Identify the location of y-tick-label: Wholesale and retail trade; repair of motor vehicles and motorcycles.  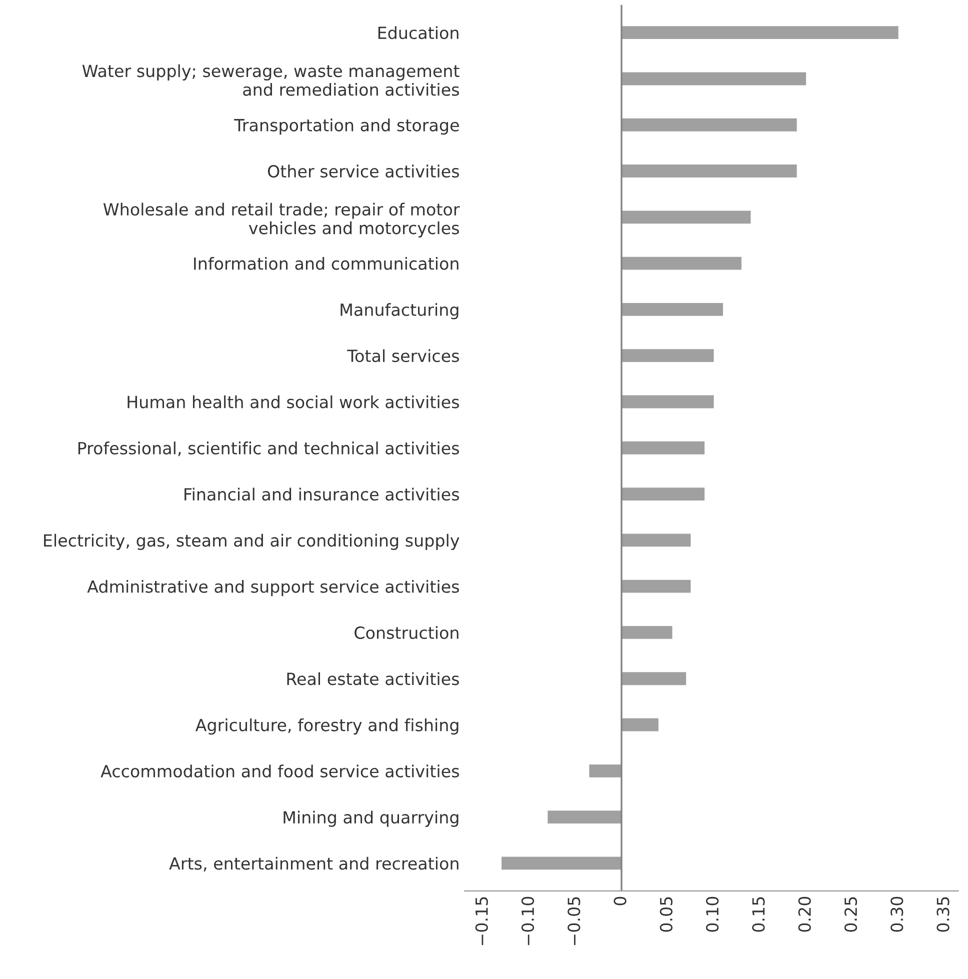
(281, 220).